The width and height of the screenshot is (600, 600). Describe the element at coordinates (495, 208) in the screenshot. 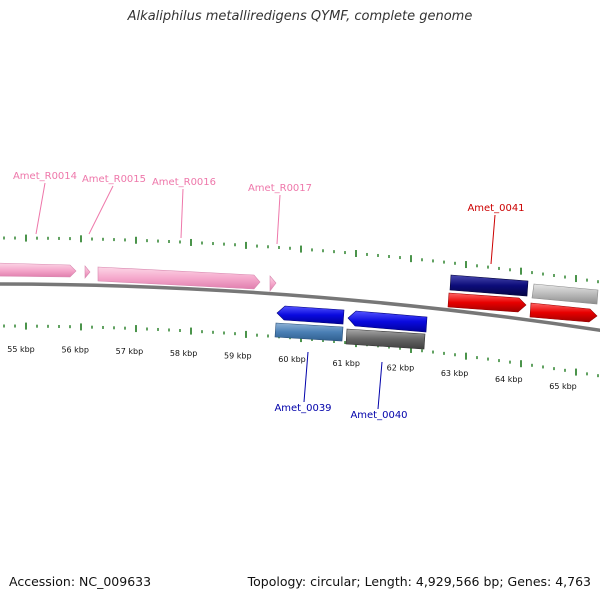

I see `label-Amet_0041: Amet_0041` at that location.